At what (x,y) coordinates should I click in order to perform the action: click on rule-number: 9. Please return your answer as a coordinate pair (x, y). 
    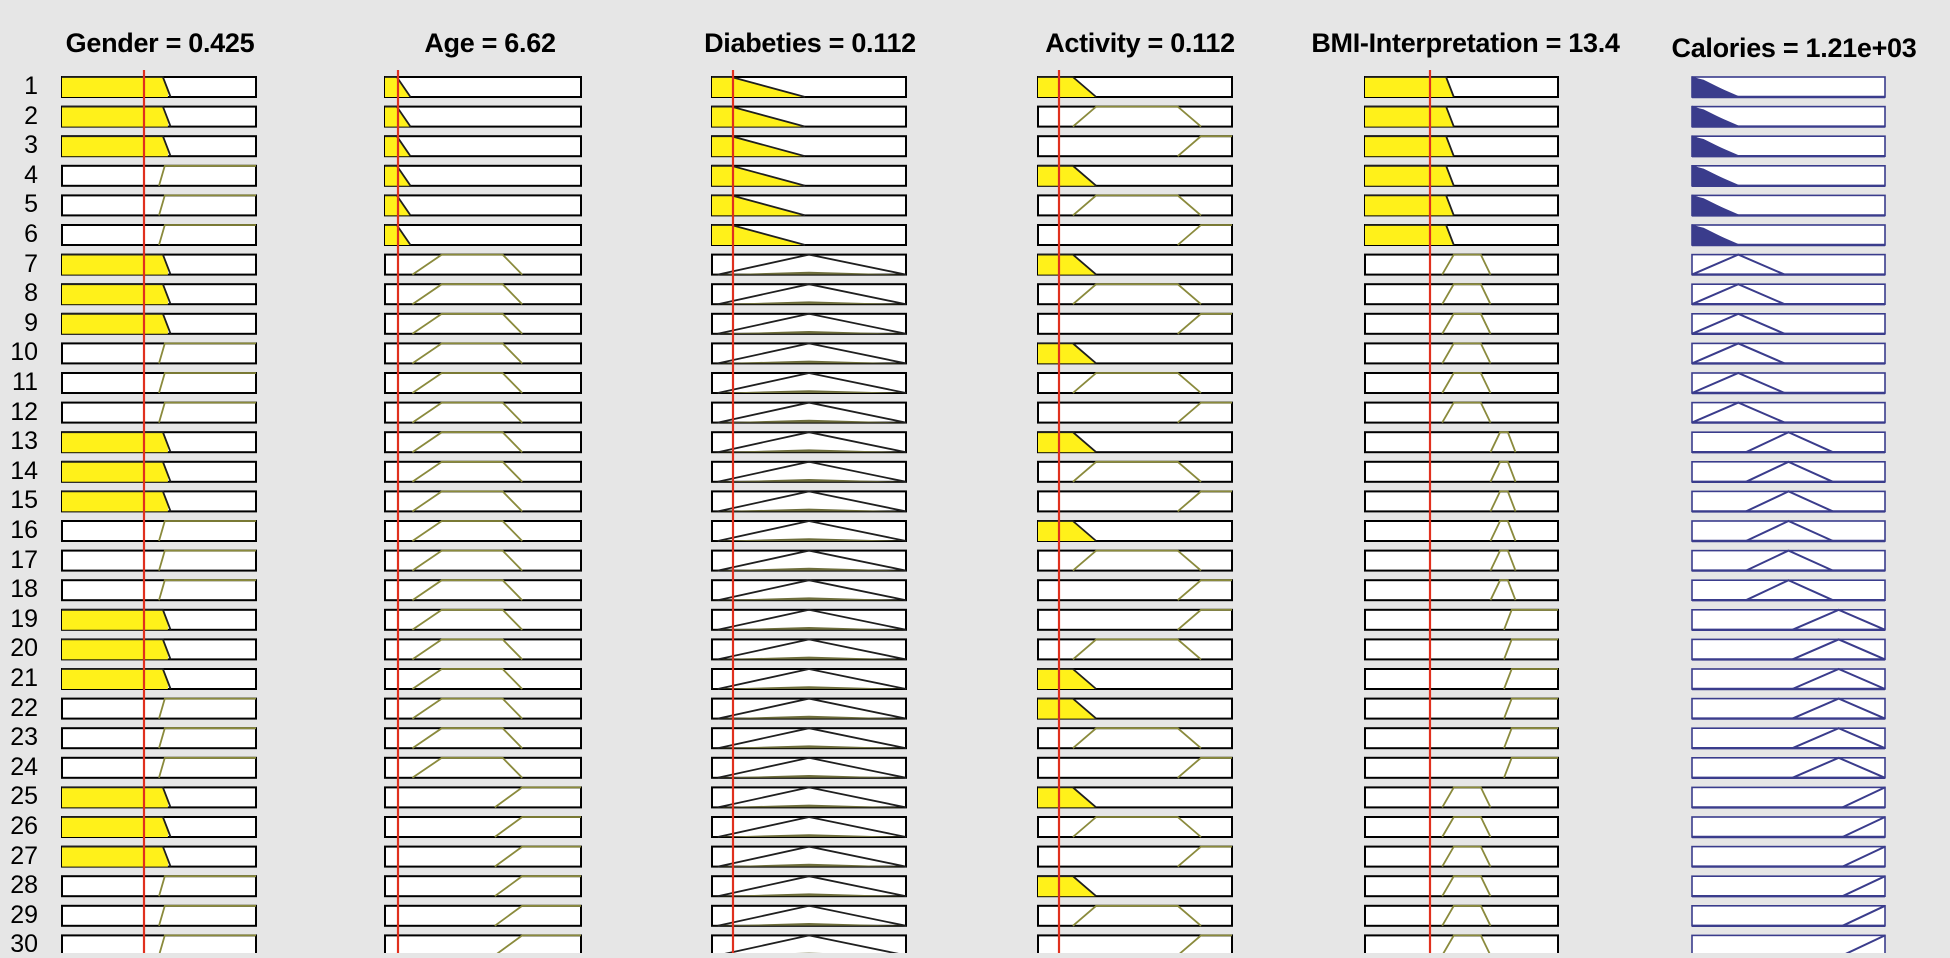
    Looking at the image, I should click on (19, 323).